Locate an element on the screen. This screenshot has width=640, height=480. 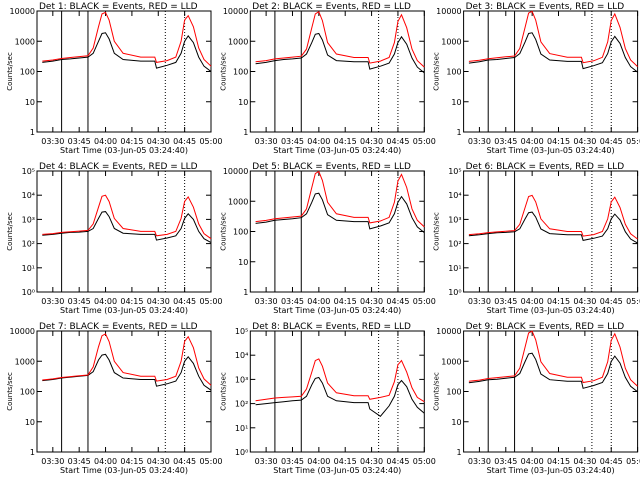
plot-frame is located at coordinates (337, 391).